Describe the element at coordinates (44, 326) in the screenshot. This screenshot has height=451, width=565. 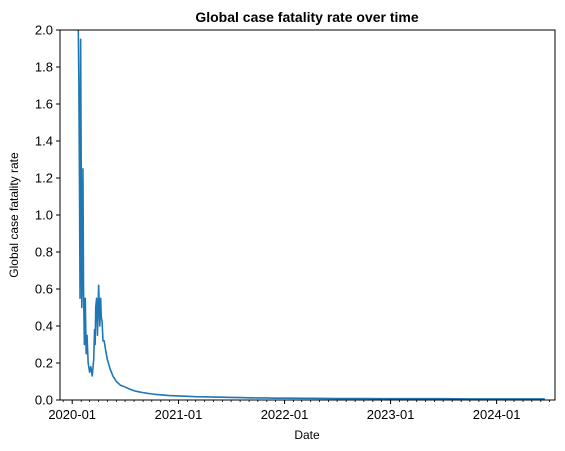
I see `y-tick-label: 0.4` at that location.